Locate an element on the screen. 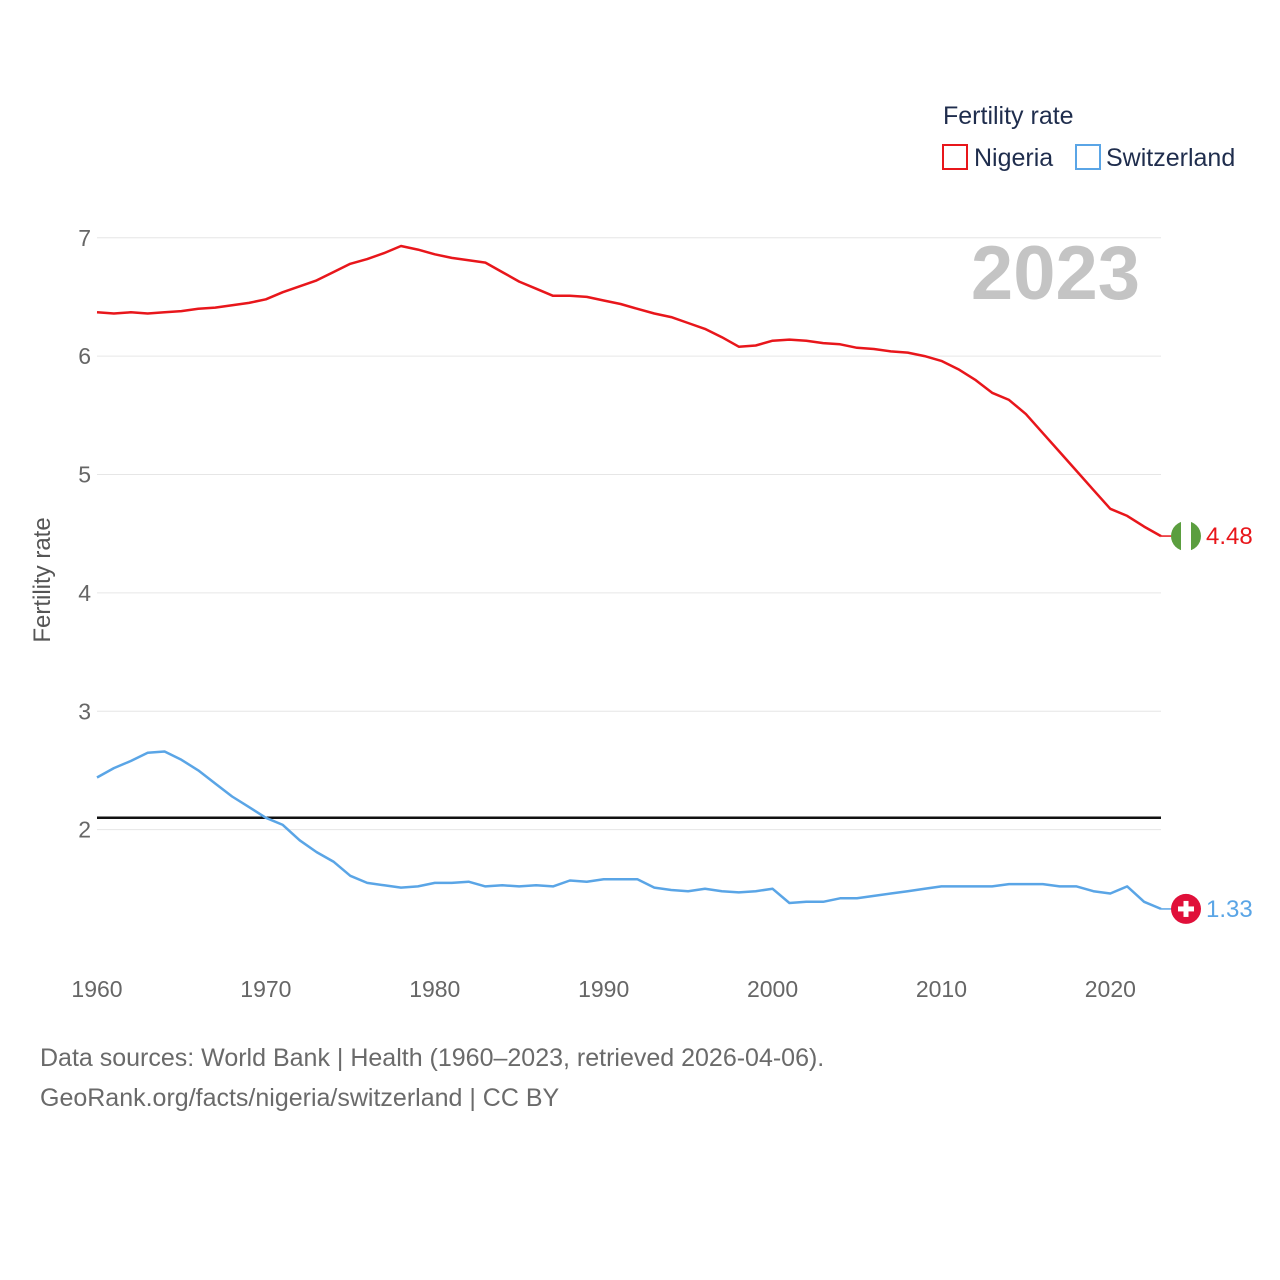 The image size is (1280, 1280). y-tick-label: 7 is located at coordinates (84, 238).